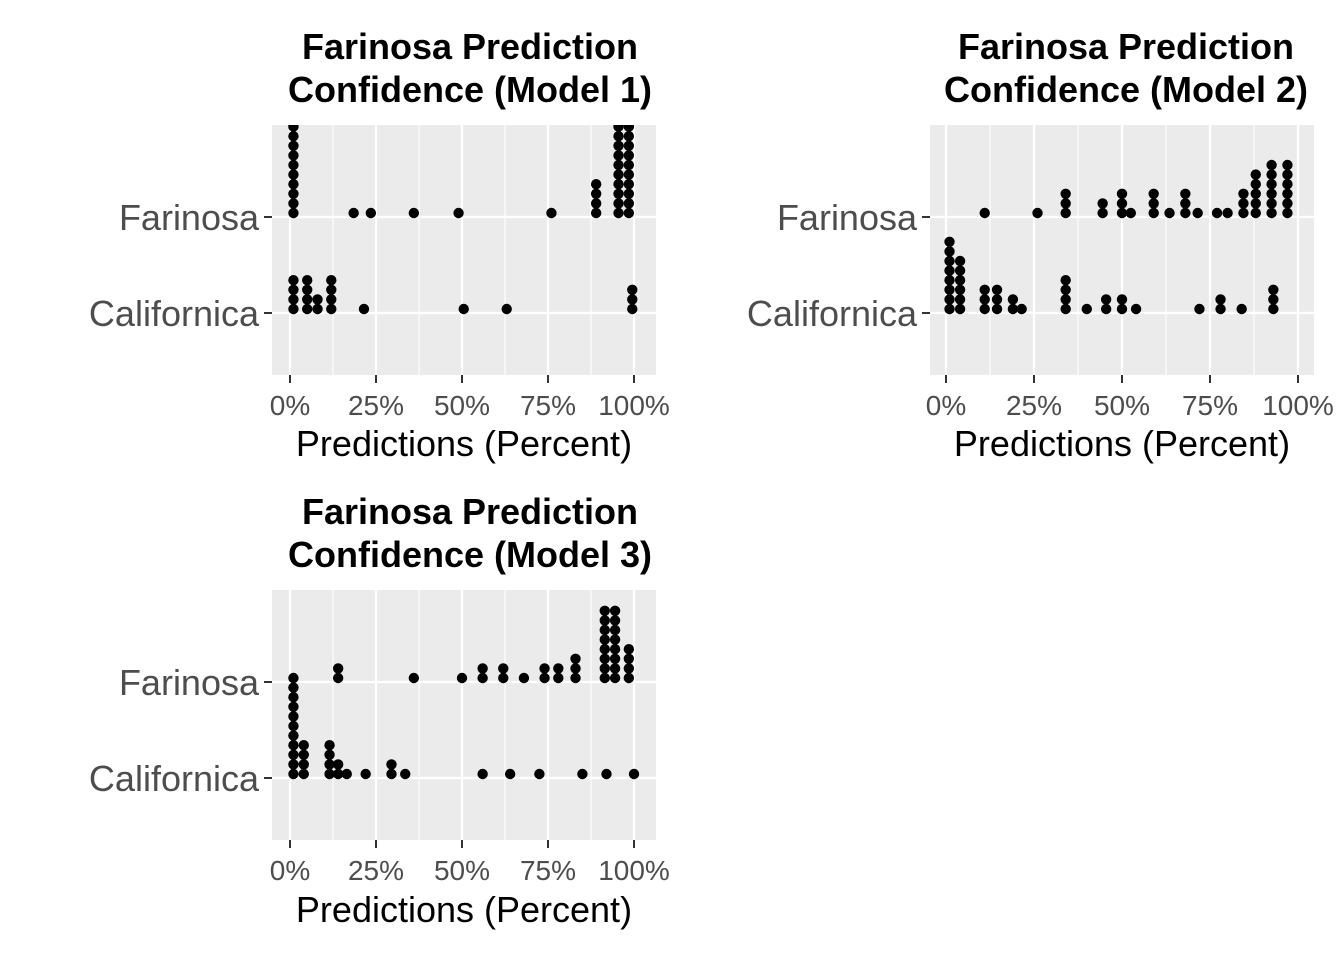 This screenshot has width=1344, height=965. I want to click on x-tick-label: 0%, so click(290, 405).